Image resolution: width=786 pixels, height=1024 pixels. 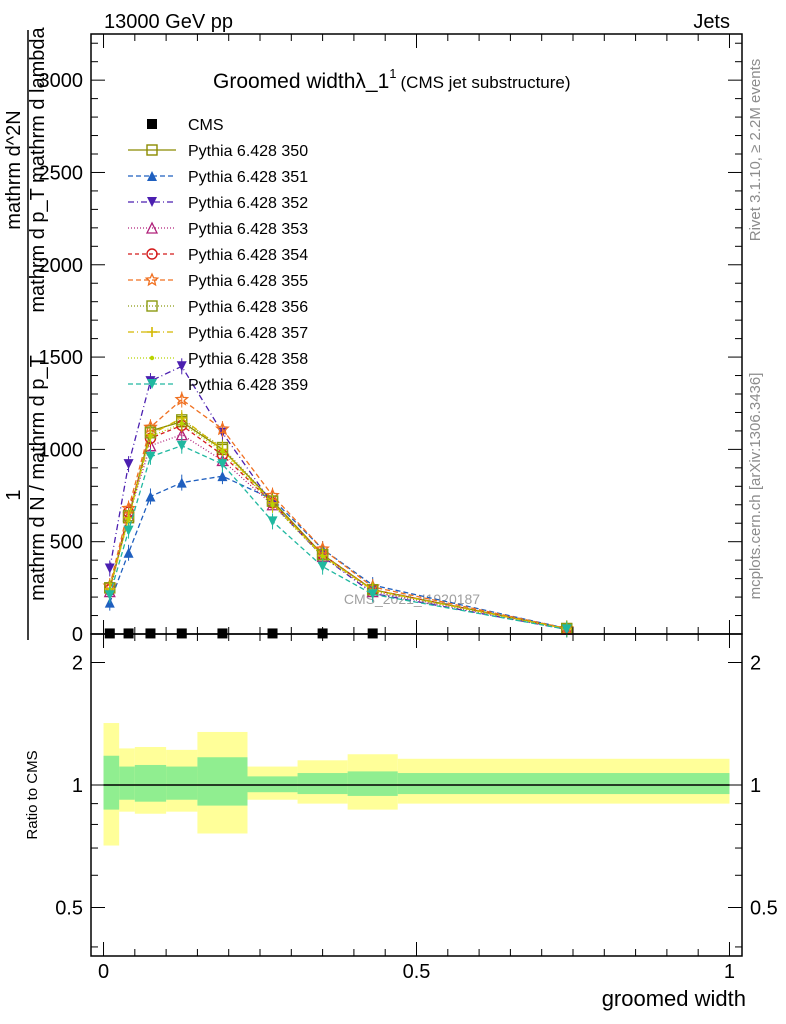 What do you see at coordinates (248, 385) in the screenshot?
I see `legend-label: Pythia 6.428 359` at bounding box center [248, 385].